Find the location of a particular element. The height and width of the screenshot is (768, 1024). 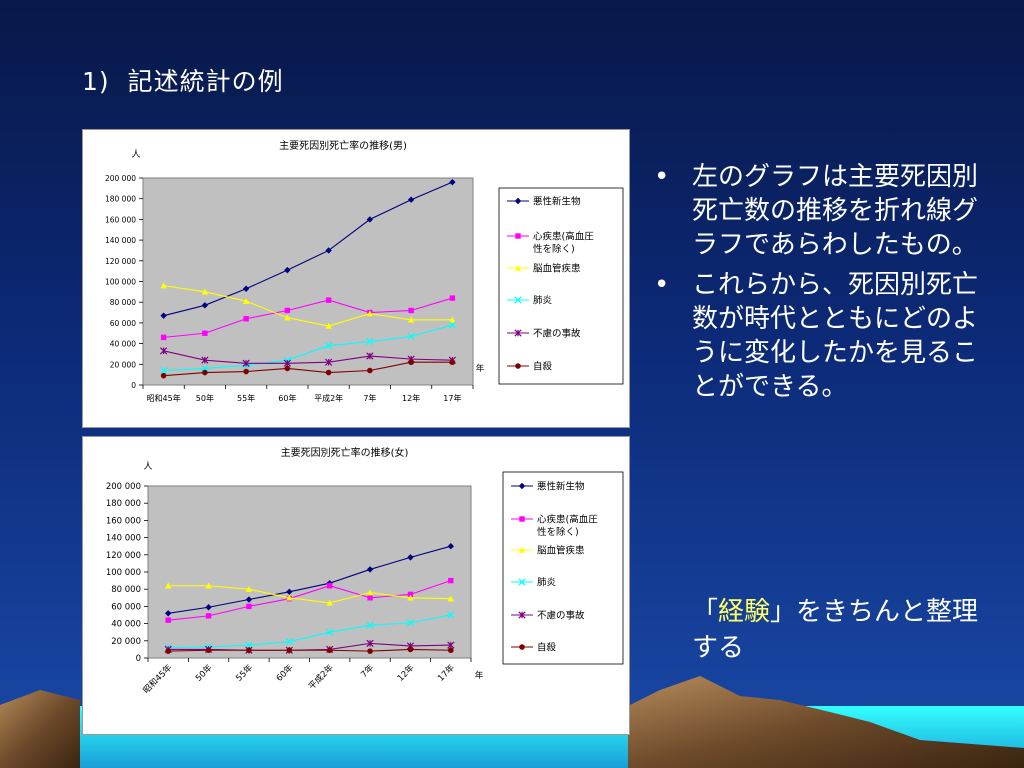

note-open-bracket: 「 is located at coordinates (705, 612).